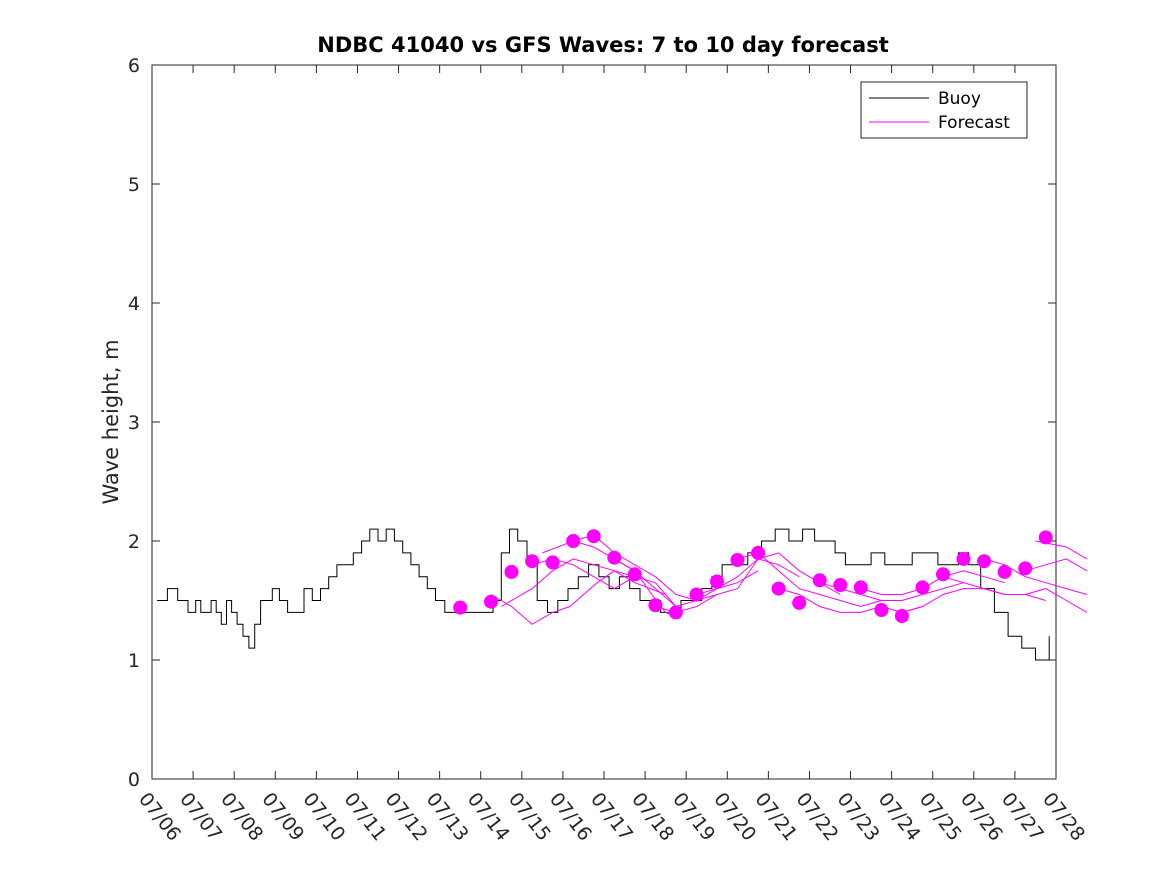  I want to click on x-tick-label: 07/10, so click(323, 817).